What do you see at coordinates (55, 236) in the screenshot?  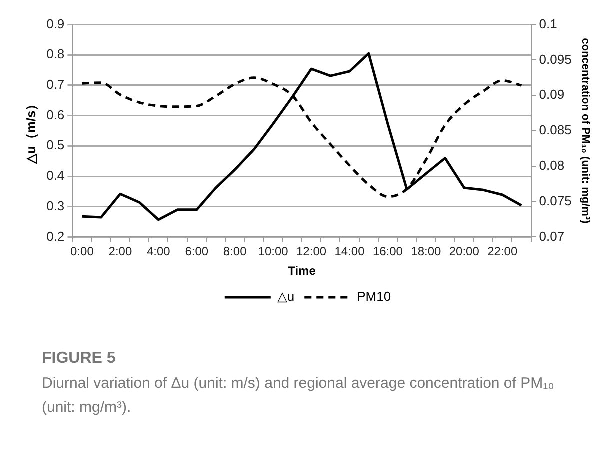 I see `y-tick-label: 0.2` at bounding box center [55, 236].